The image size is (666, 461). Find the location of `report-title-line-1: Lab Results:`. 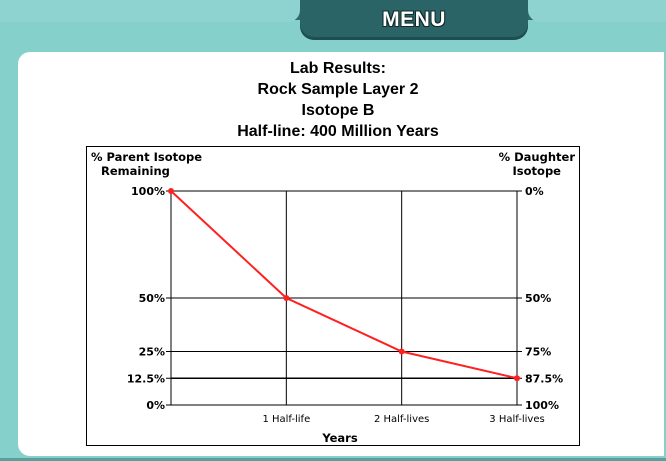

report-title-line-1: Lab Results: is located at coordinates (337, 68).